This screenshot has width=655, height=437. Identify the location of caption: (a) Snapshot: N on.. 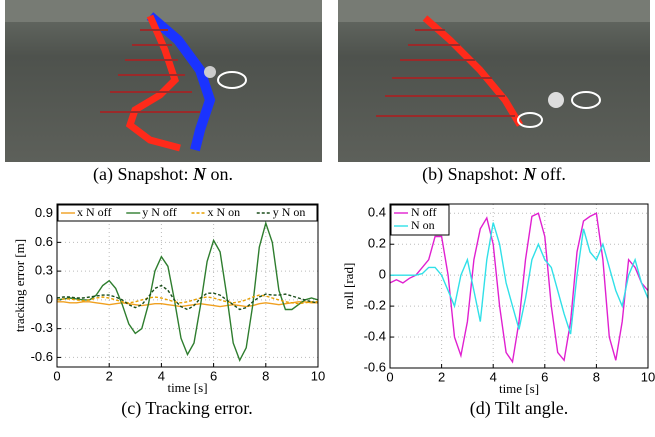
(163, 174).